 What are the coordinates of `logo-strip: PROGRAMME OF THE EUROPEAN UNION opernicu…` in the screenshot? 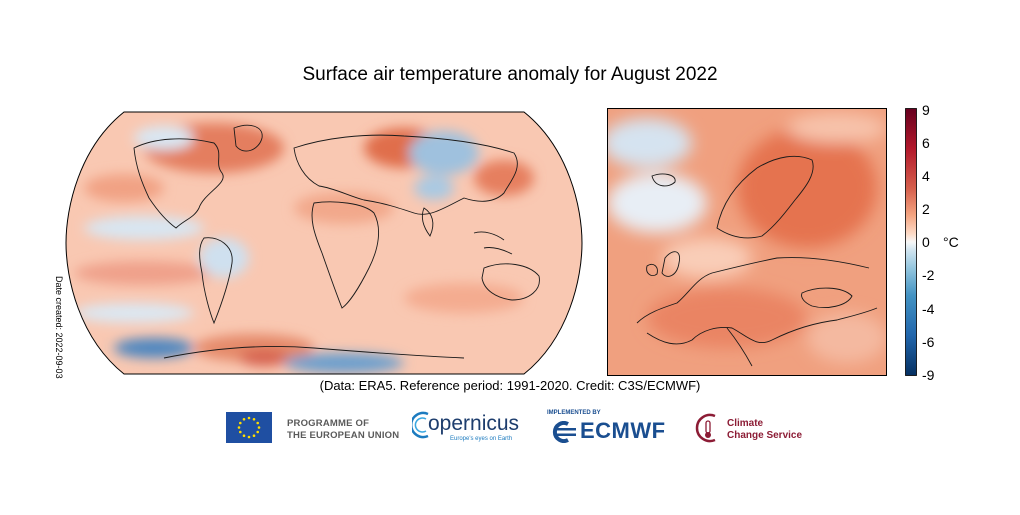 It's located at (510, 431).